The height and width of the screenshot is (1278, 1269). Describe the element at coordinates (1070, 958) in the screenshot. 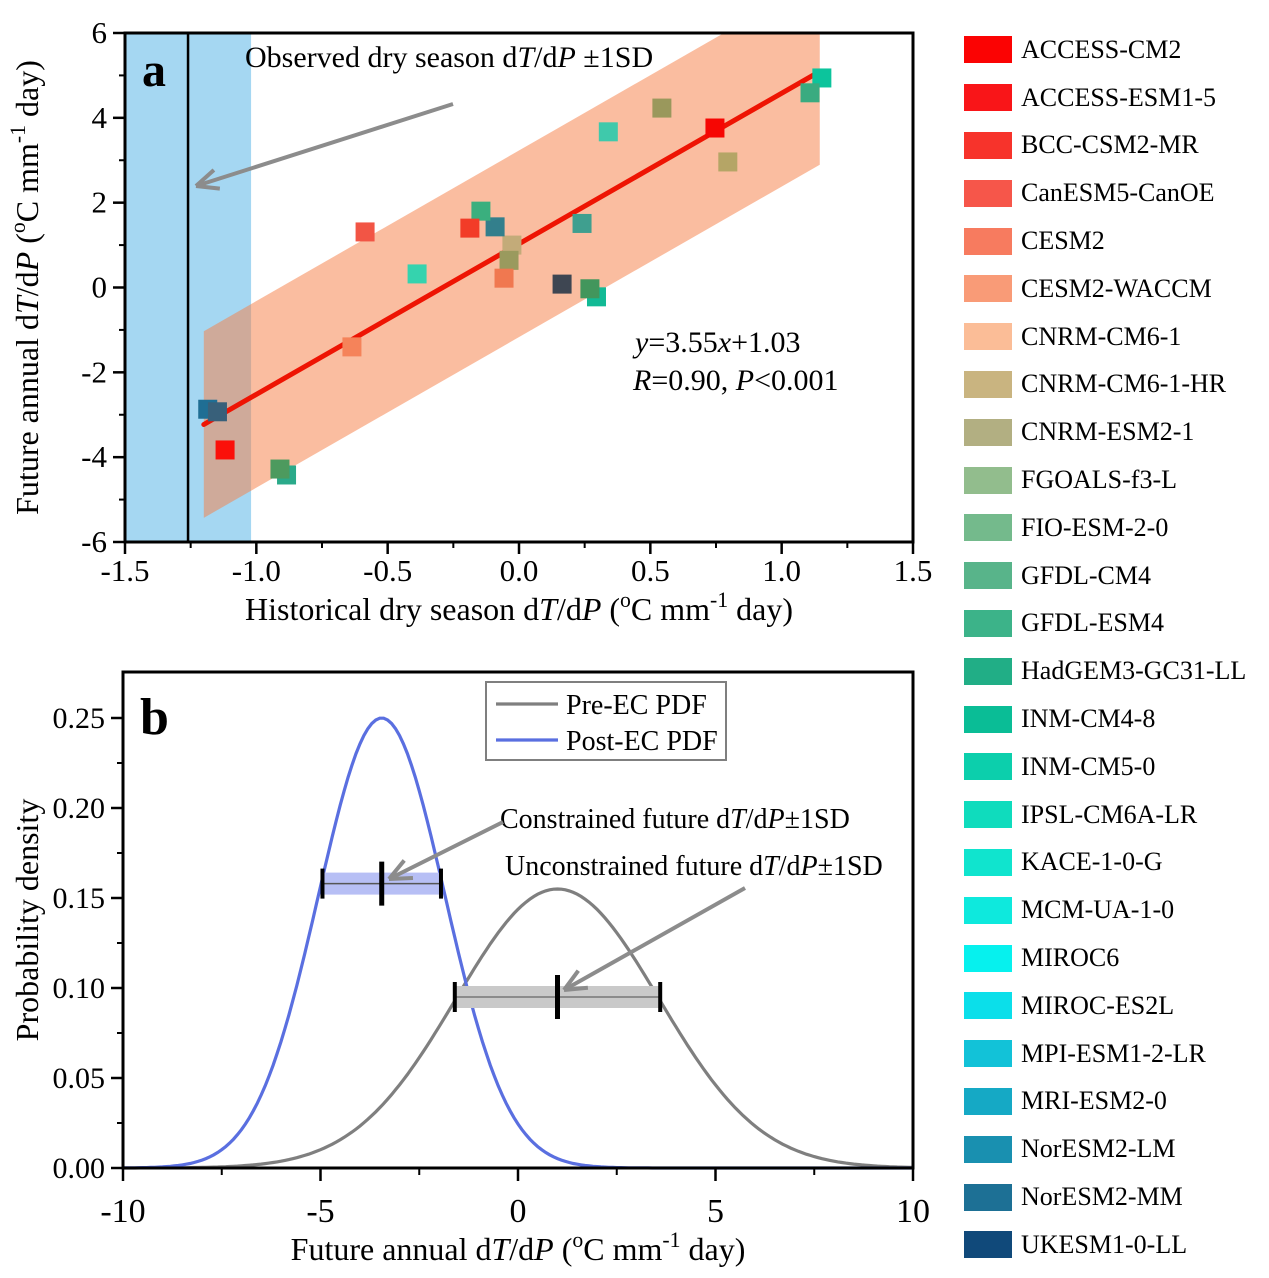

I see `legend-model-name: MIROC6` at that location.